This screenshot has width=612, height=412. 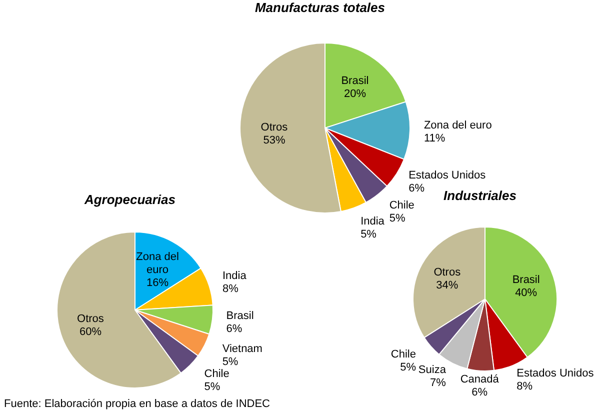 I want to click on slice-label: Canadá, so click(x=480, y=379).